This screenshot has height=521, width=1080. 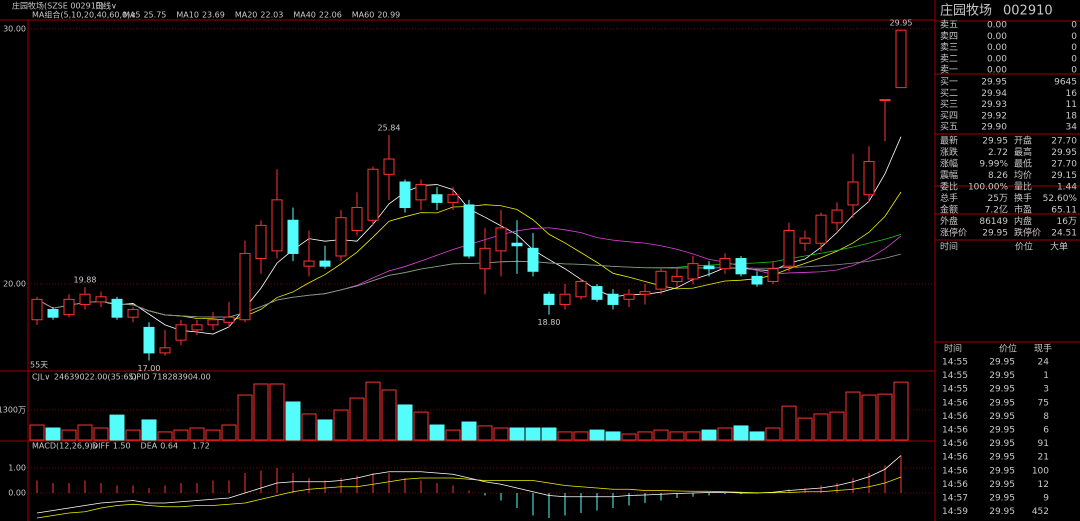 What do you see at coordinates (949, 58) in the screenshot?
I see `book-label: 卖二` at bounding box center [949, 58].